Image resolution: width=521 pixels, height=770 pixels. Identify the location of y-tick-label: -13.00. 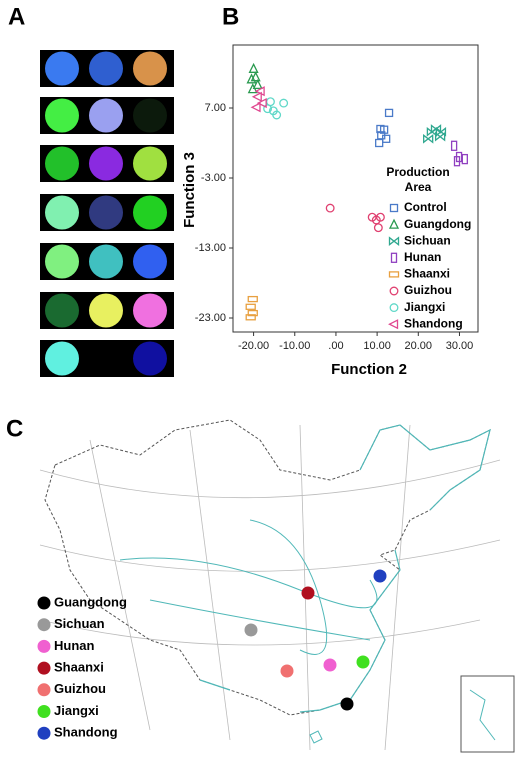
(210, 248).